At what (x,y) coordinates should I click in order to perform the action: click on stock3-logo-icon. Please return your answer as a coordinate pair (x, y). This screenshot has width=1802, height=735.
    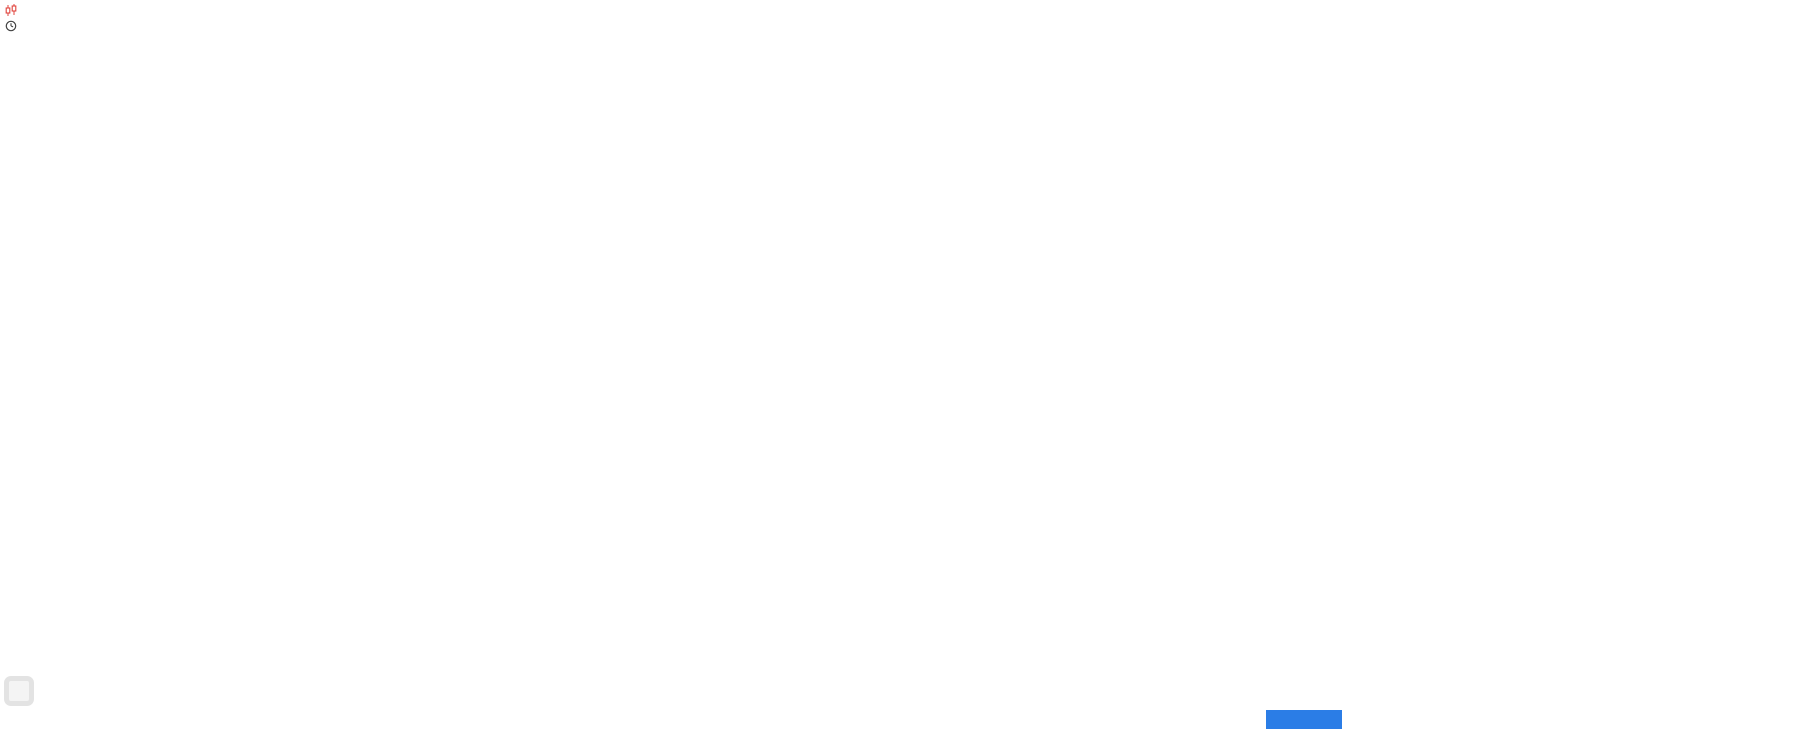
    Looking at the image, I should click on (19, 691).